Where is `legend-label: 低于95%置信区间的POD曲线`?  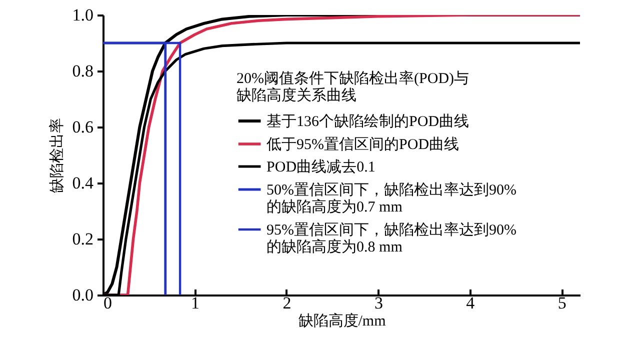
legend-label: 低于95%置信区间的POD曲线 is located at coordinates (363, 144).